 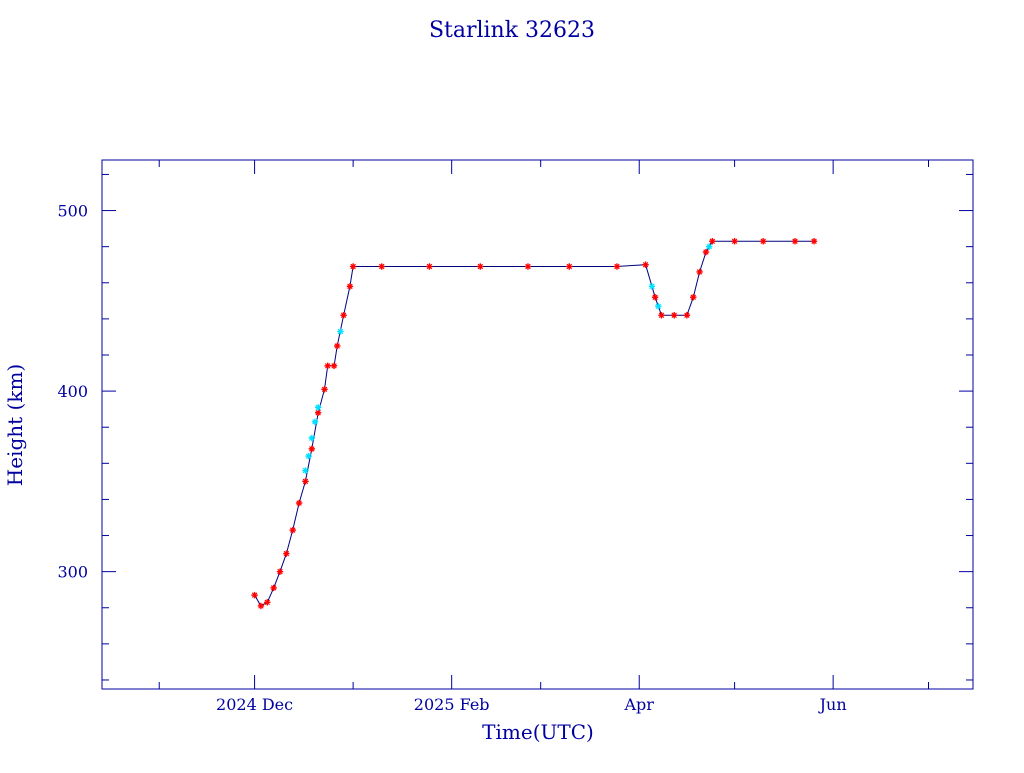 What do you see at coordinates (452, 704) in the screenshot?
I see `x-tick-label: 2025 Feb` at bounding box center [452, 704].